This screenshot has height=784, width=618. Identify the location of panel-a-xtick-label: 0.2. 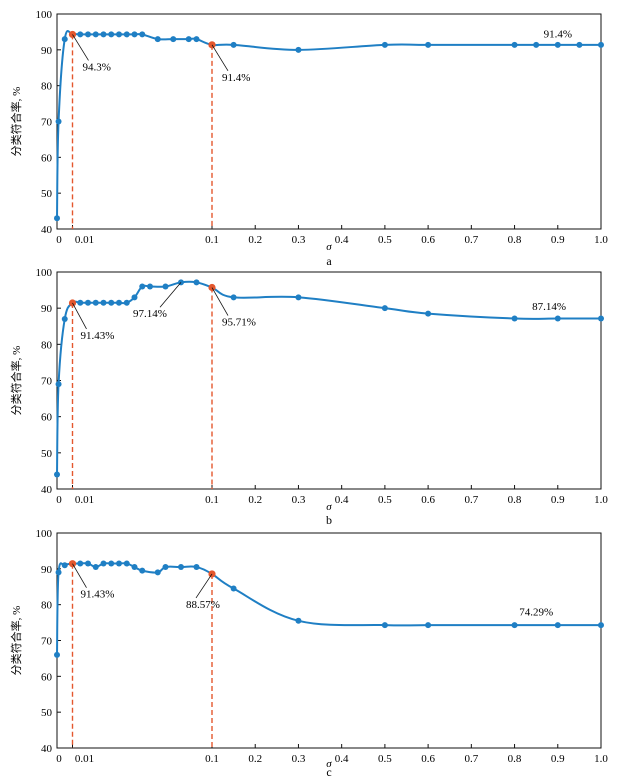
(255, 240).